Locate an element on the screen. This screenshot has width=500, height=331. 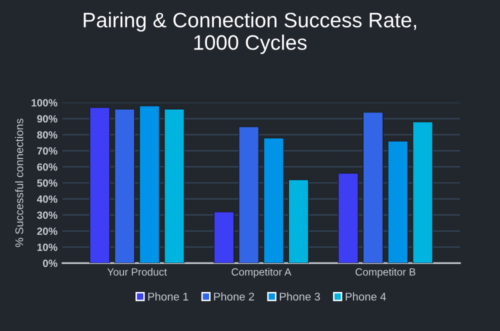
y-tick-label: 50% is located at coordinates (47, 183).